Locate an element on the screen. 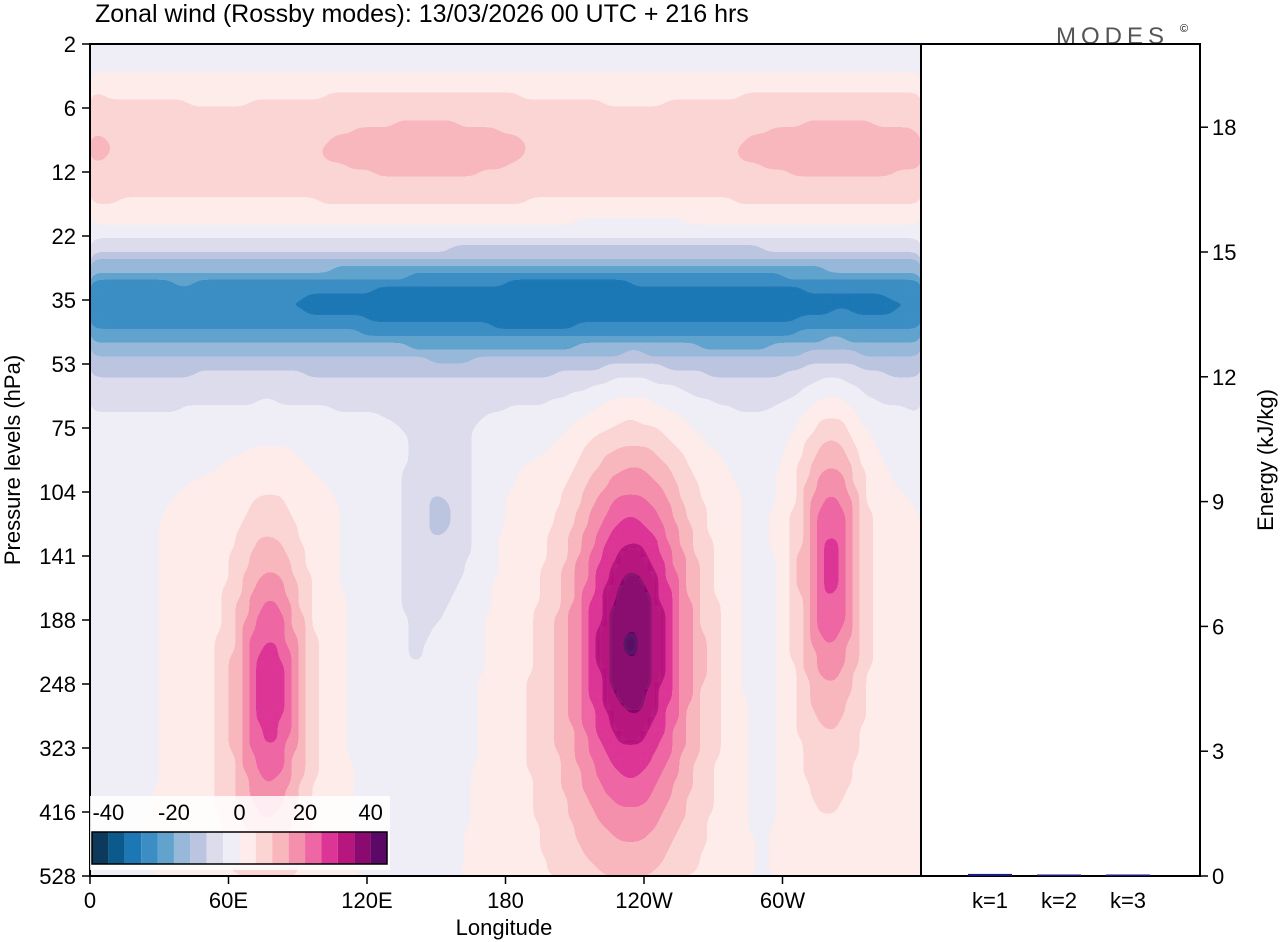 The height and width of the screenshot is (942, 1280). x-axis-label: Longitude is located at coordinates (504, 927).